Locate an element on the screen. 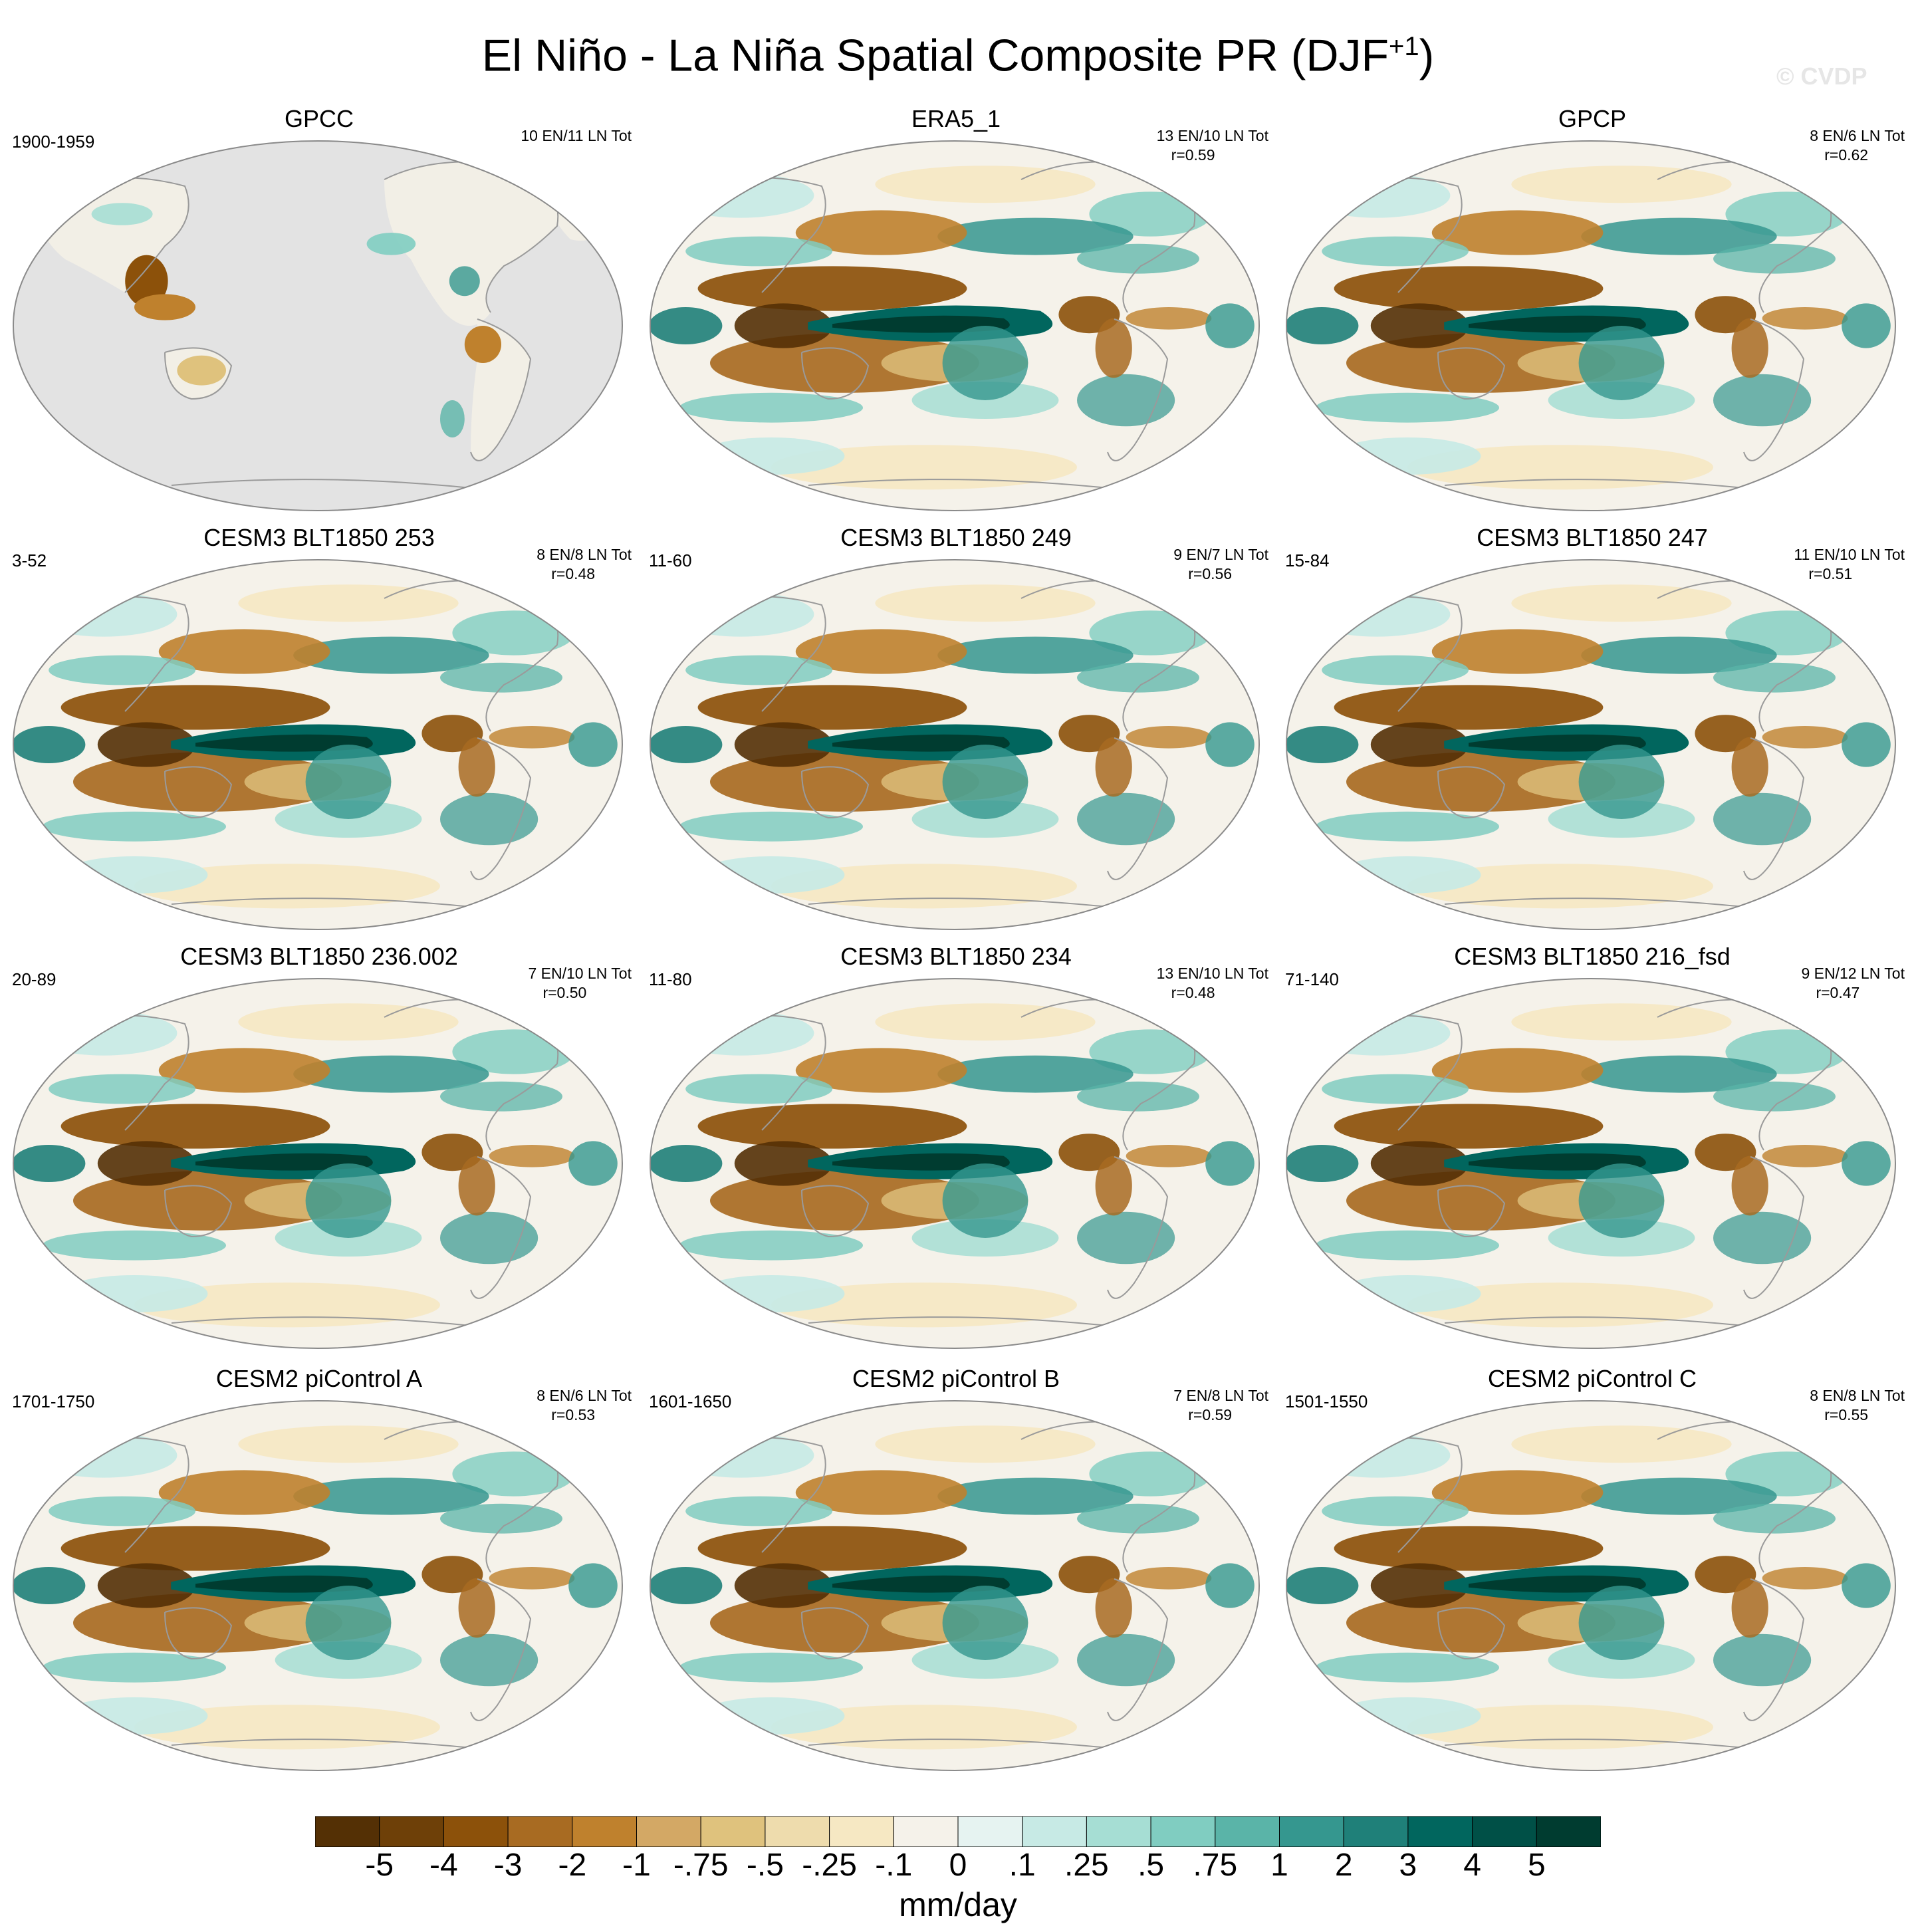 The image size is (1916, 1932). colorbar-tick-label: 2 is located at coordinates (1343, 1865).